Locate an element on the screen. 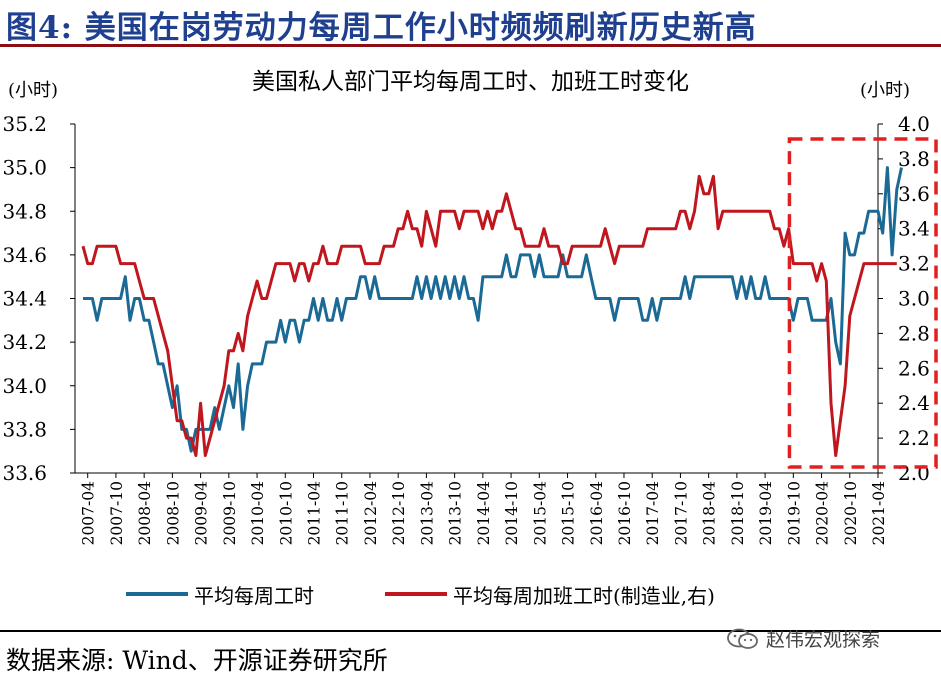 This screenshot has height=680, width=941. x-tick-label: 2012-04 is located at coordinates (371, 513).